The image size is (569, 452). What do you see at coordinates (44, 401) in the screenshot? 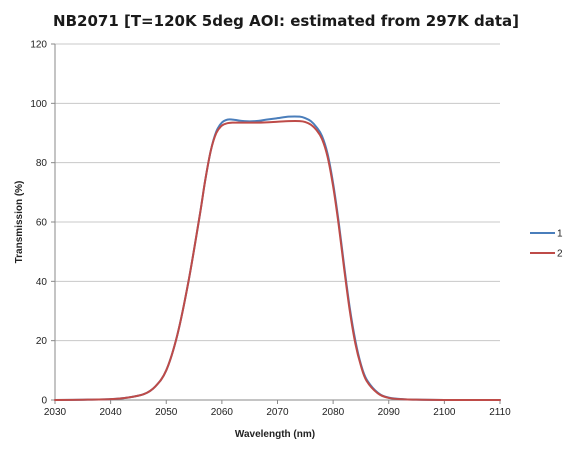
I see `y-tick-label: 0` at bounding box center [44, 401].